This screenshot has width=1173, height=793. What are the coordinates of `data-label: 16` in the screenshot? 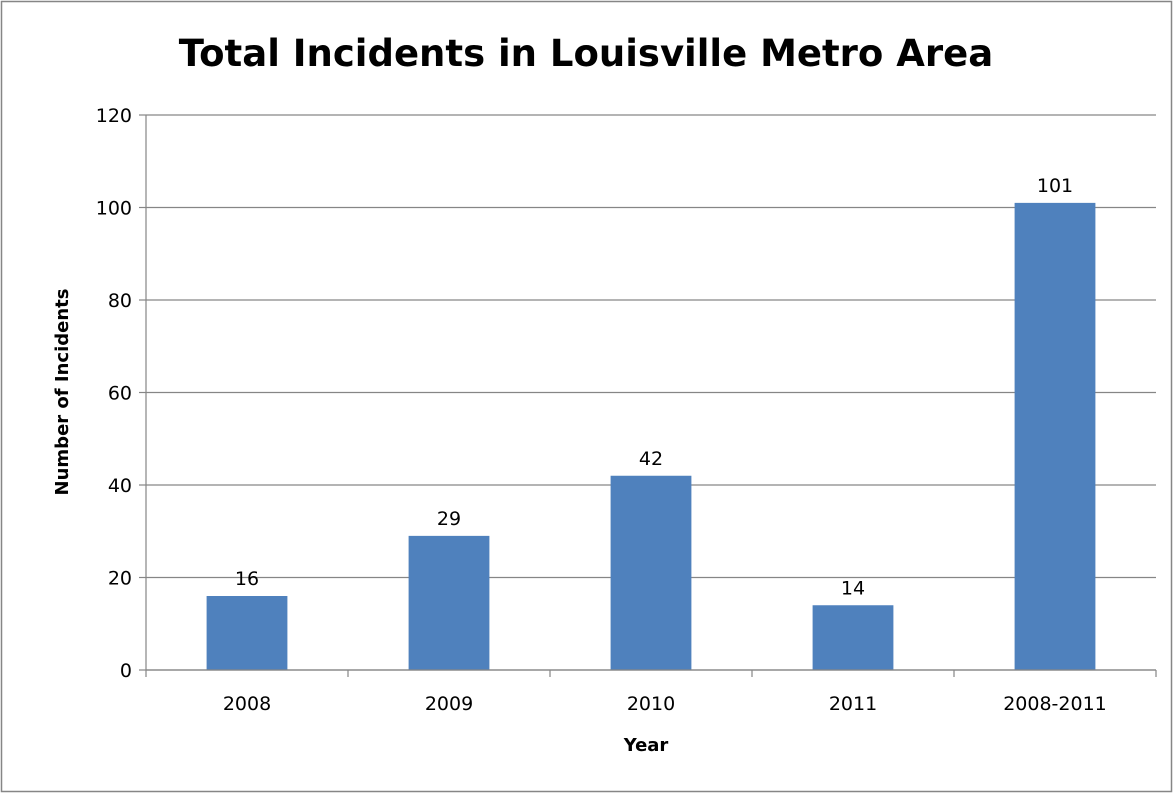 It's located at (247, 579).